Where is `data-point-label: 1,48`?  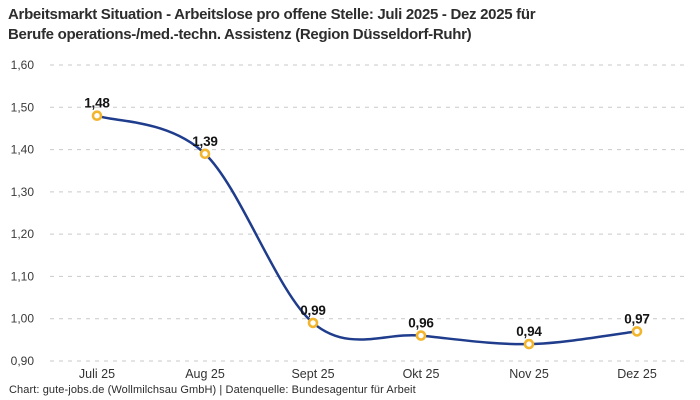
data-point-label: 1,48 is located at coordinates (97, 103).